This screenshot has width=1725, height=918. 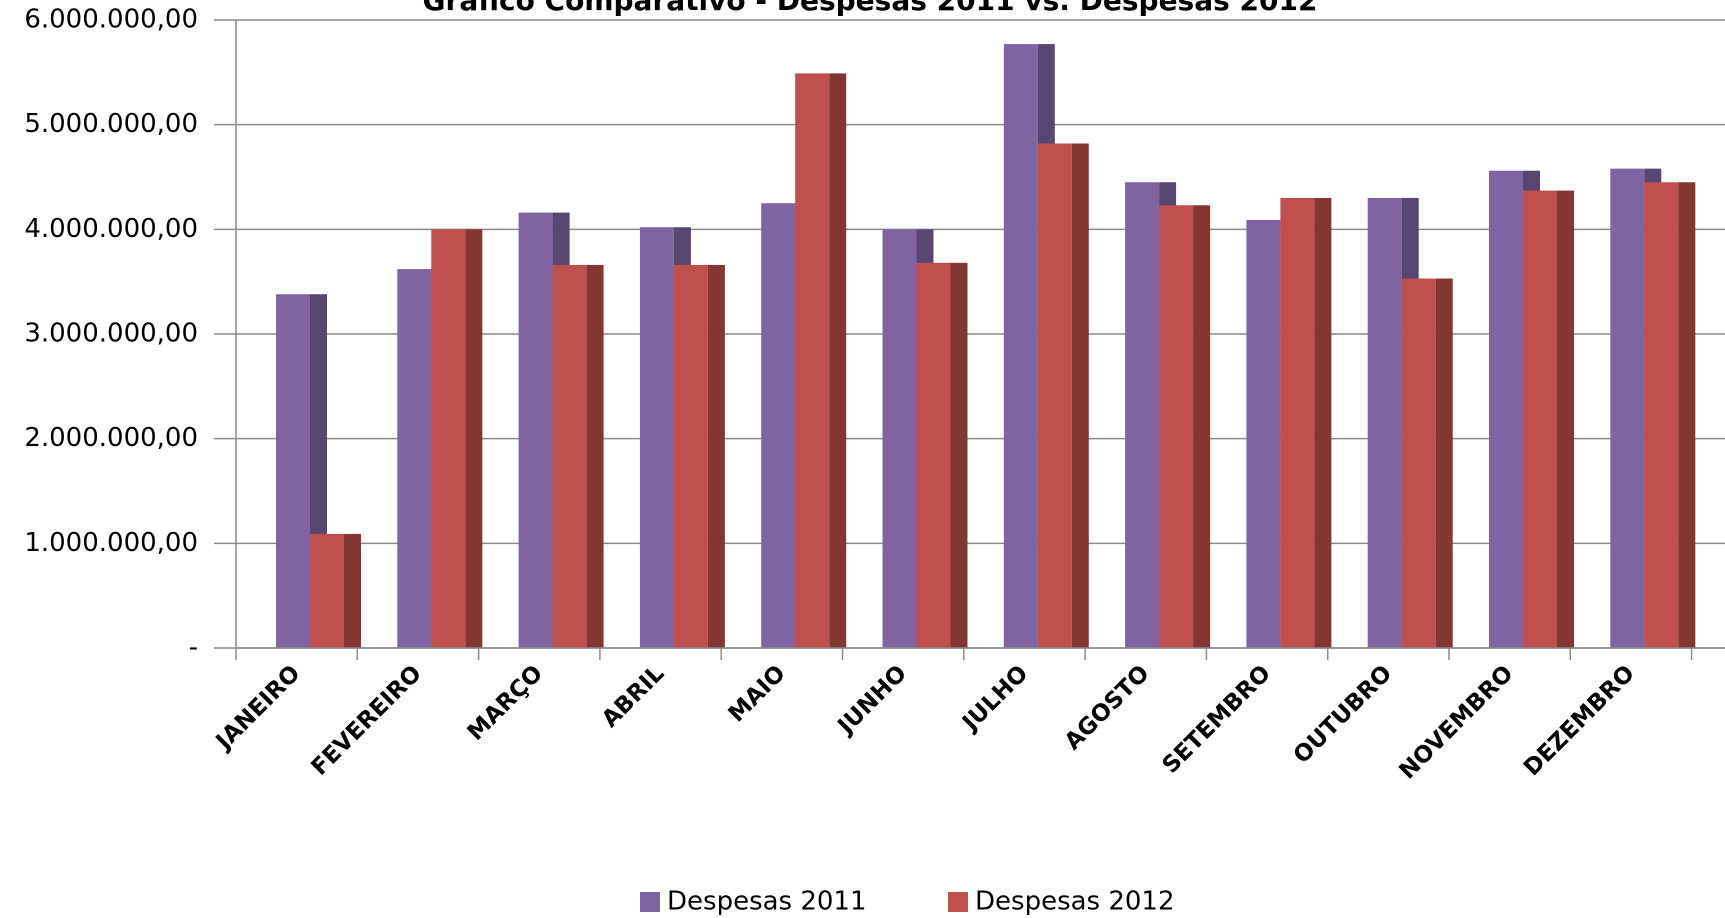 What do you see at coordinates (111, 124) in the screenshot?
I see `y-tick-label: 5.000.000,00` at bounding box center [111, 124].